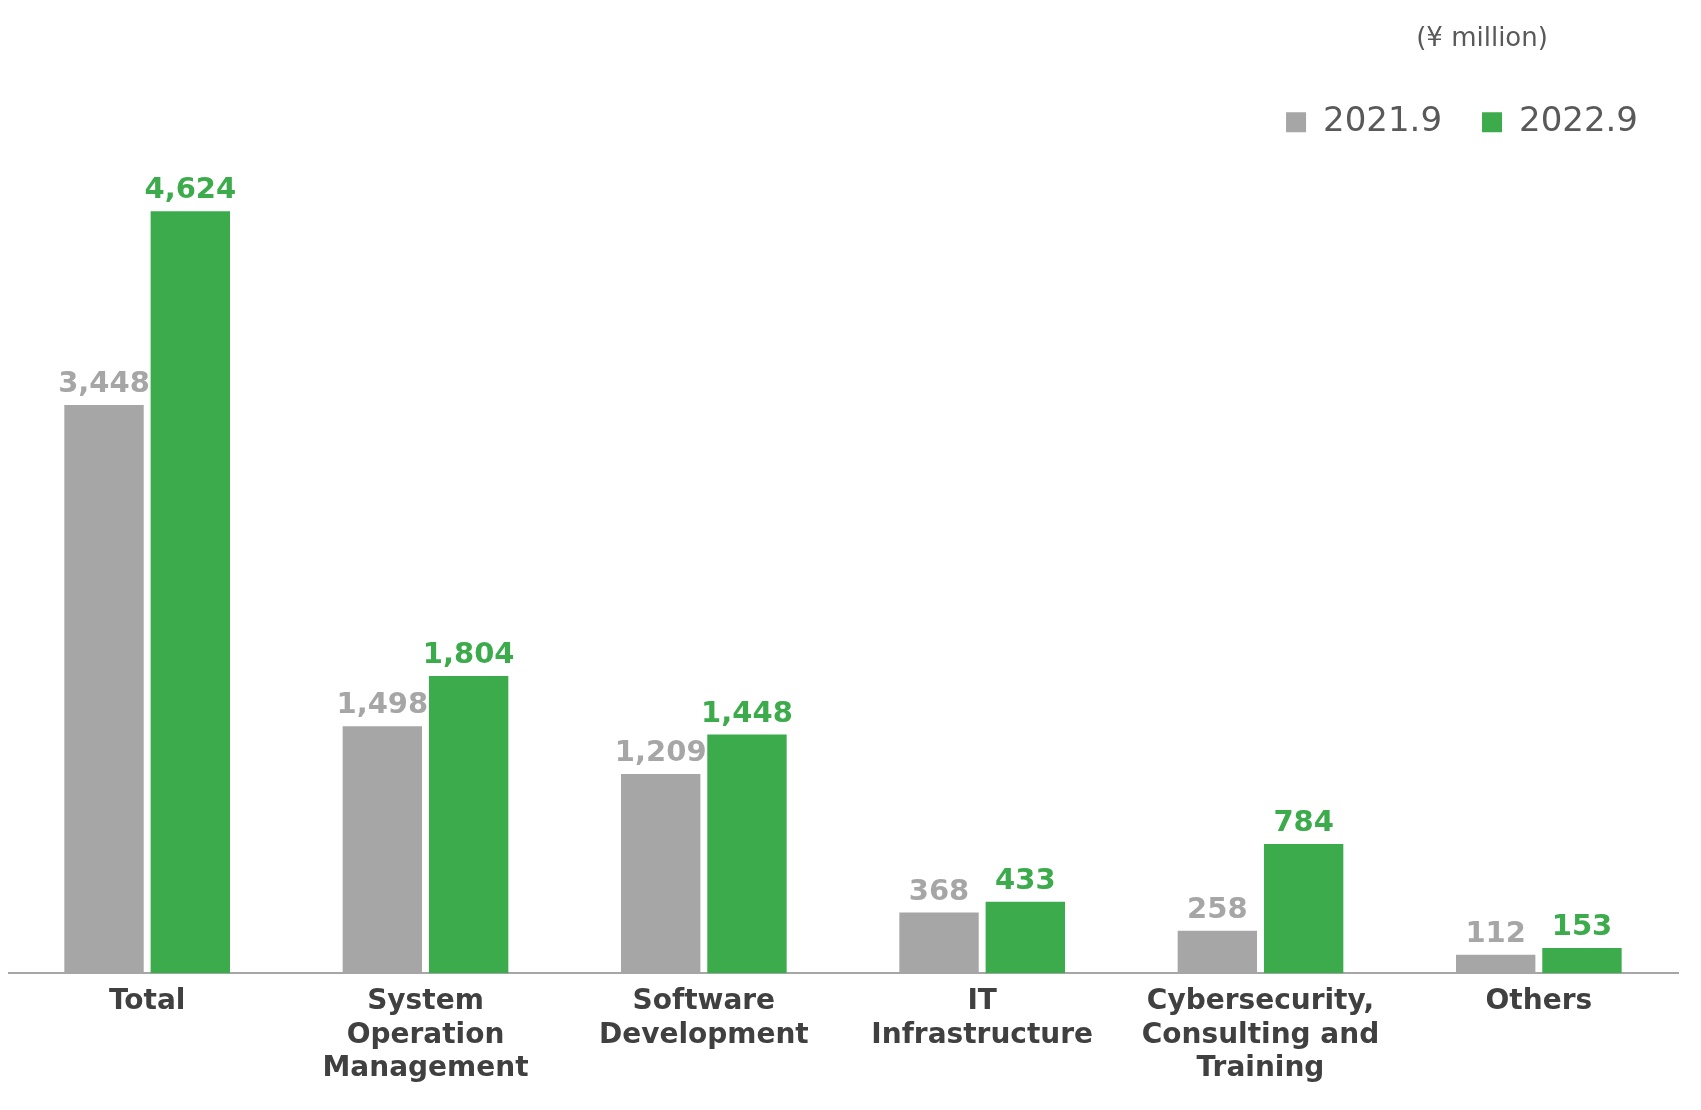 The width and height of the screenshot is (1701, 1110). Describe the element at coordinates (1539, 1000) in the screenshot. I see `x-tick-label: Others` at that location.